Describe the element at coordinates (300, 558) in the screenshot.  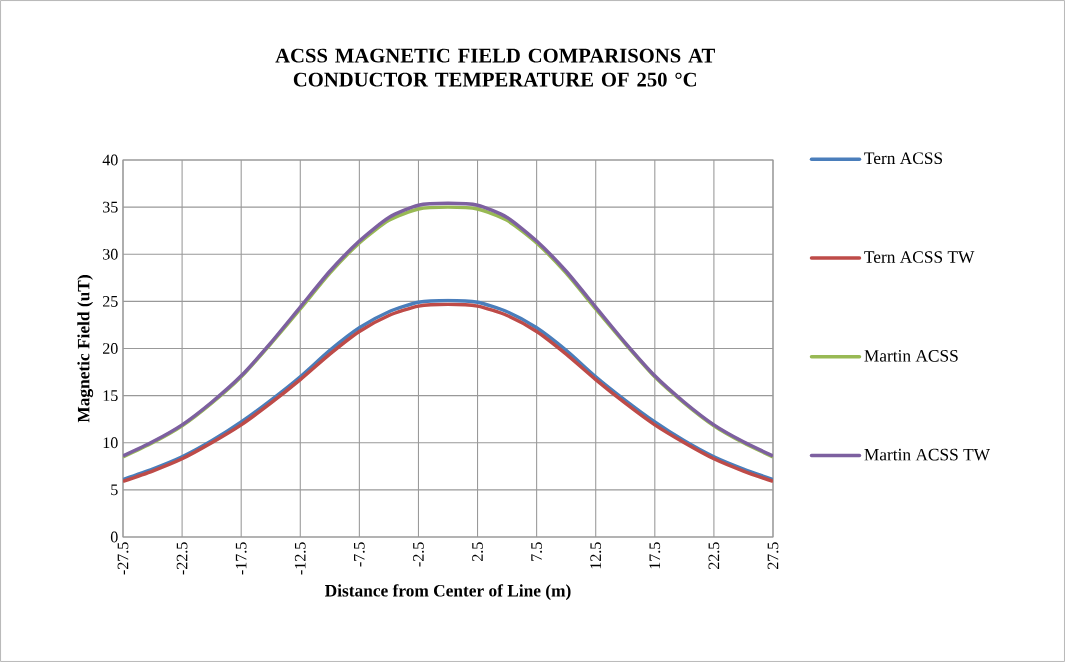
I see `x-tick-label: -12.5` at that location.